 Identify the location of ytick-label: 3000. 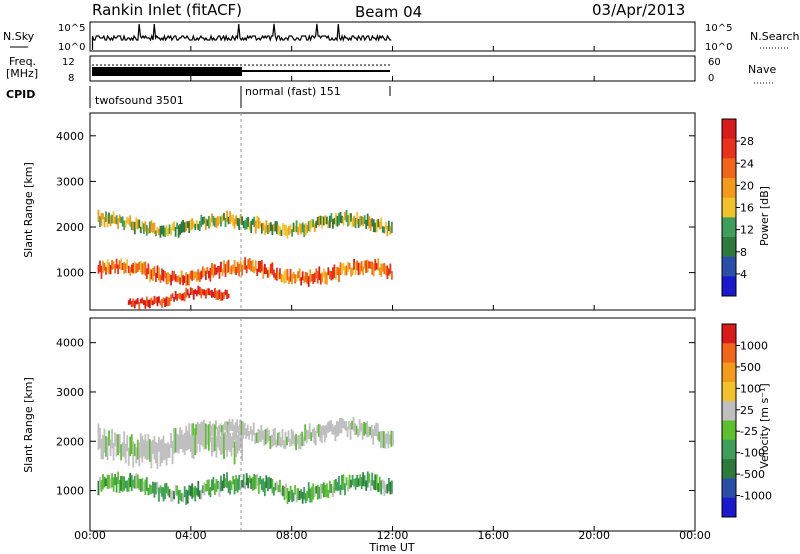
(70, 392).